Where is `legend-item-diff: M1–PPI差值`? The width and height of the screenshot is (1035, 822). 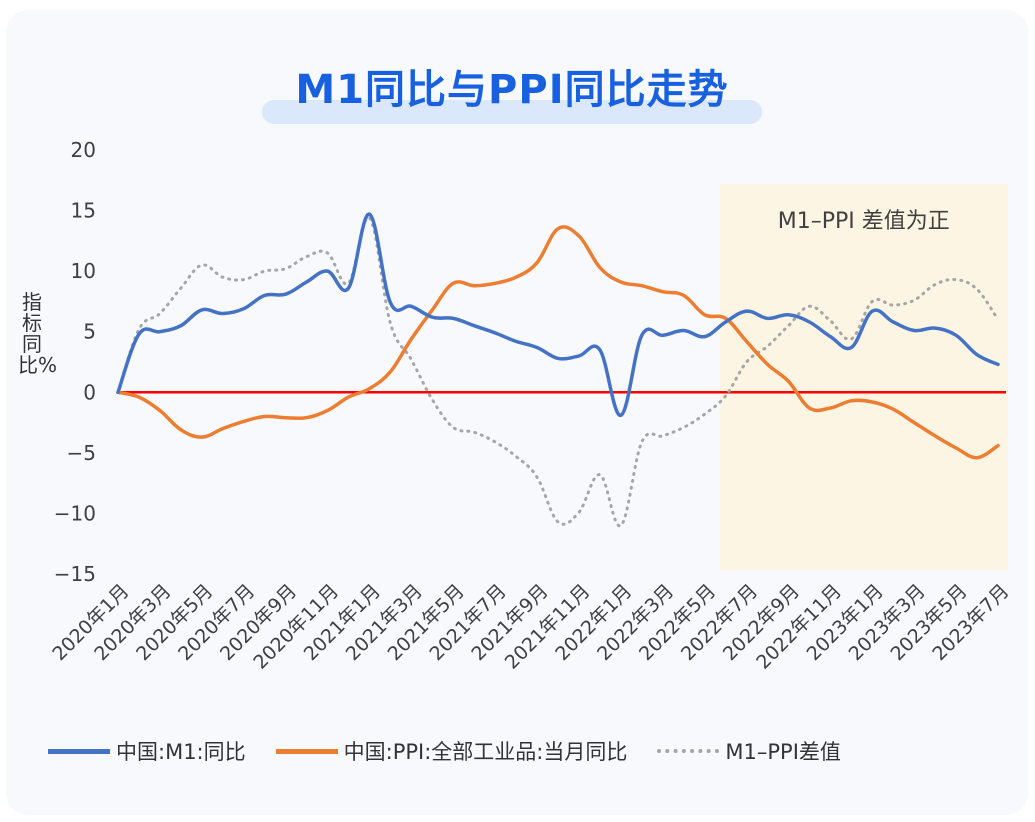
legend-item-diff: M1–PPI差值 is located at coordinates (749, 751).